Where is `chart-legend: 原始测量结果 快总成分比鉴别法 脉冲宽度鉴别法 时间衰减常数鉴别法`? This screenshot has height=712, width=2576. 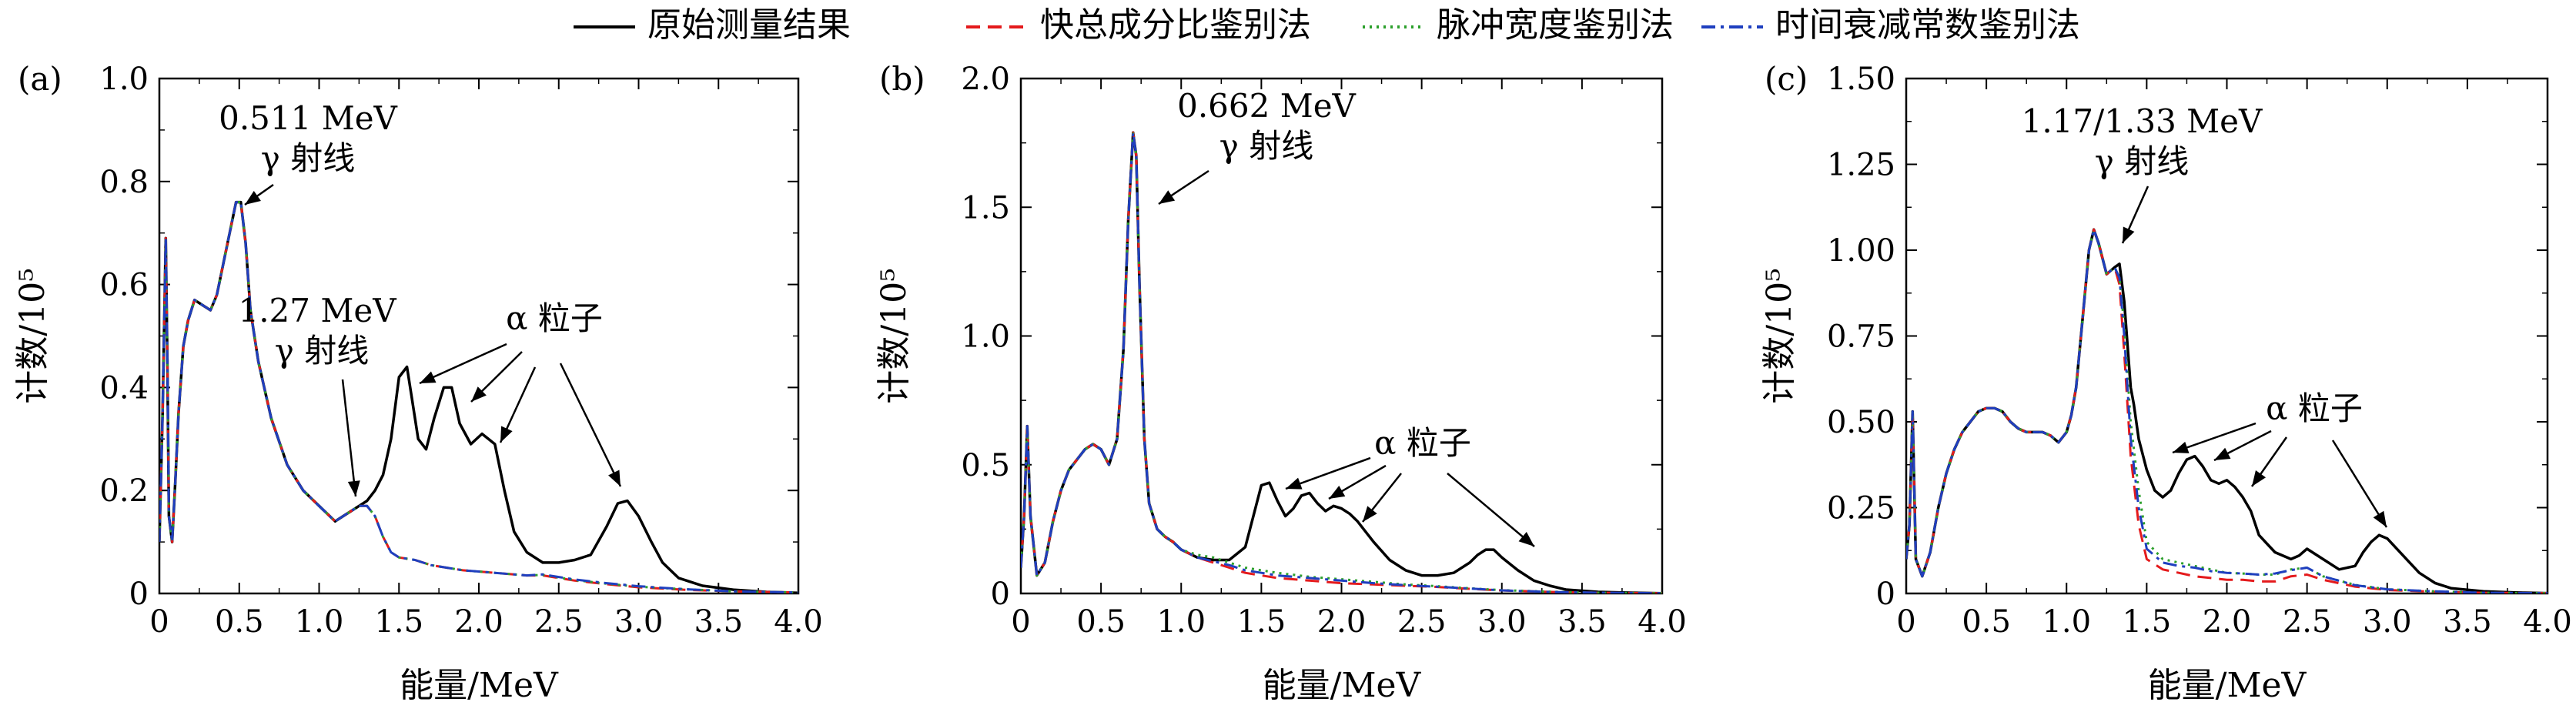 chart-legend: 原始测量结果 快总成分比鉴别法 脉冲宽度鉴别法 时间衰减常数鉴别法 is located at coordinates (1327, 25).